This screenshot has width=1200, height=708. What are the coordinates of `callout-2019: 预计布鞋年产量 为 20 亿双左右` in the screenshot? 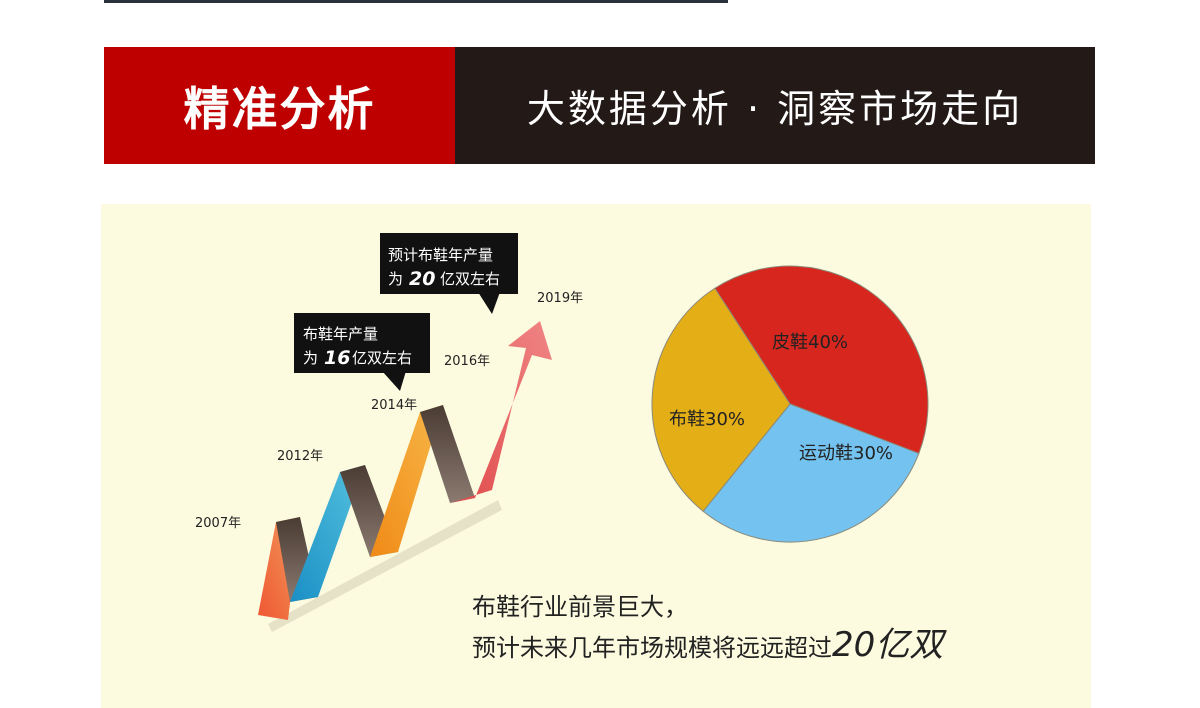 It's located at (449, 273).